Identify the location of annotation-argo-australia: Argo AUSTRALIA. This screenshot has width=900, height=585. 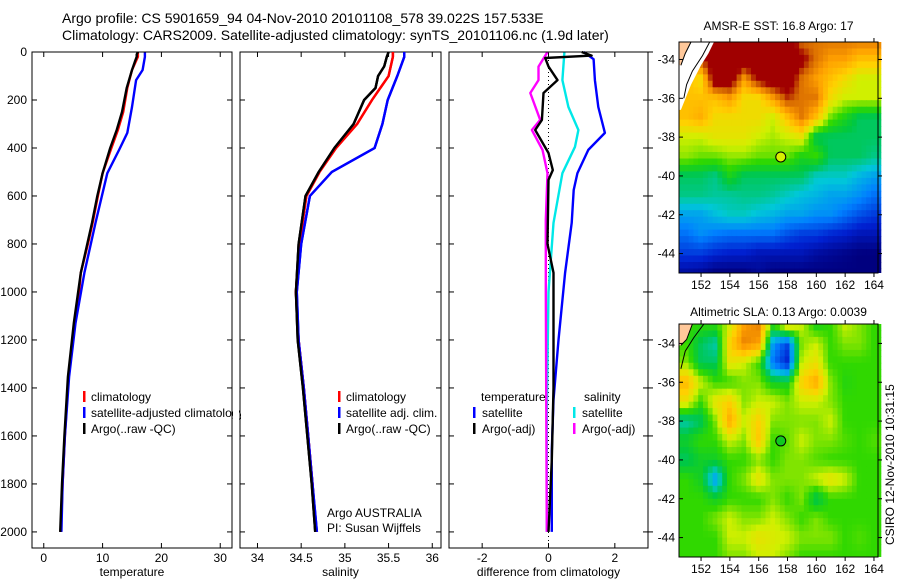
(374, 513).